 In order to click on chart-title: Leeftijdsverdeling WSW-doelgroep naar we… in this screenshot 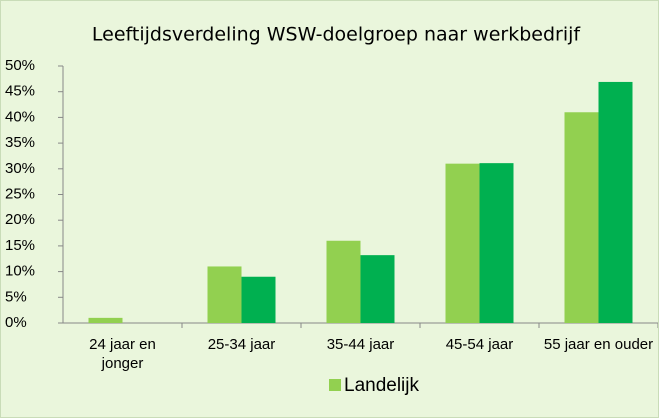, I will do `click(336, 35)`.